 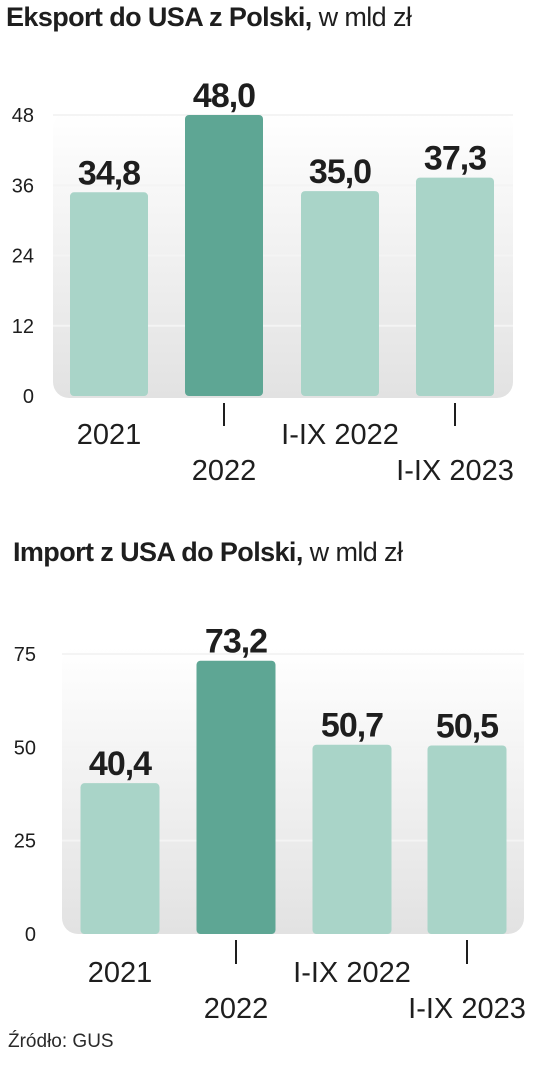 I want to click on data-label: 50,5, so click(x=467, y=726).